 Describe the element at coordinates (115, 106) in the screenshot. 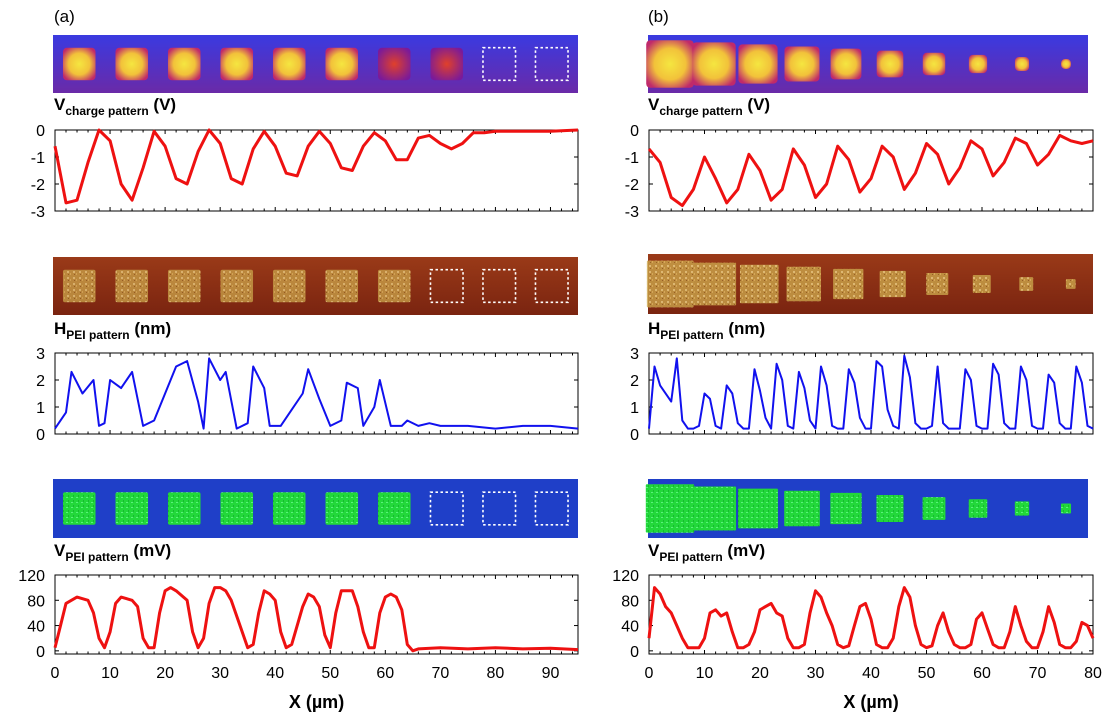

I see `charge-axis-label: Vcharge pattern (V)` at that location.